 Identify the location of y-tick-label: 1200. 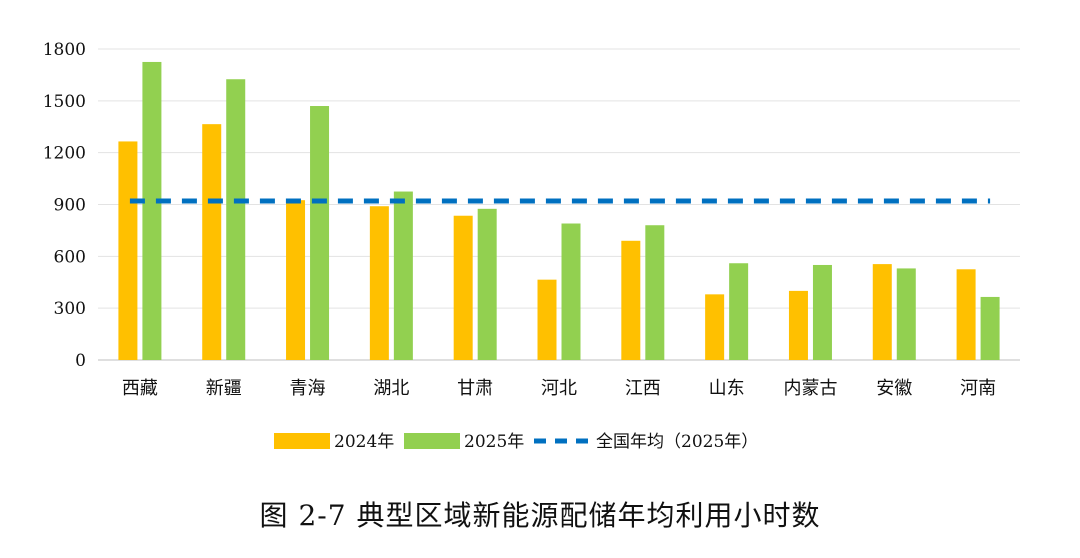
(64, 154).